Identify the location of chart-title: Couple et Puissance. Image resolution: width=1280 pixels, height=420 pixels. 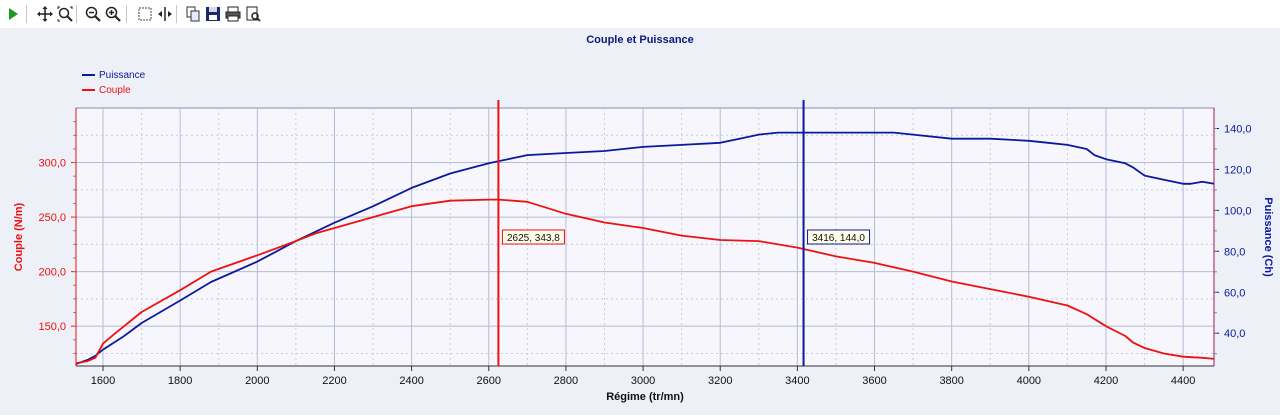
(640, 40).